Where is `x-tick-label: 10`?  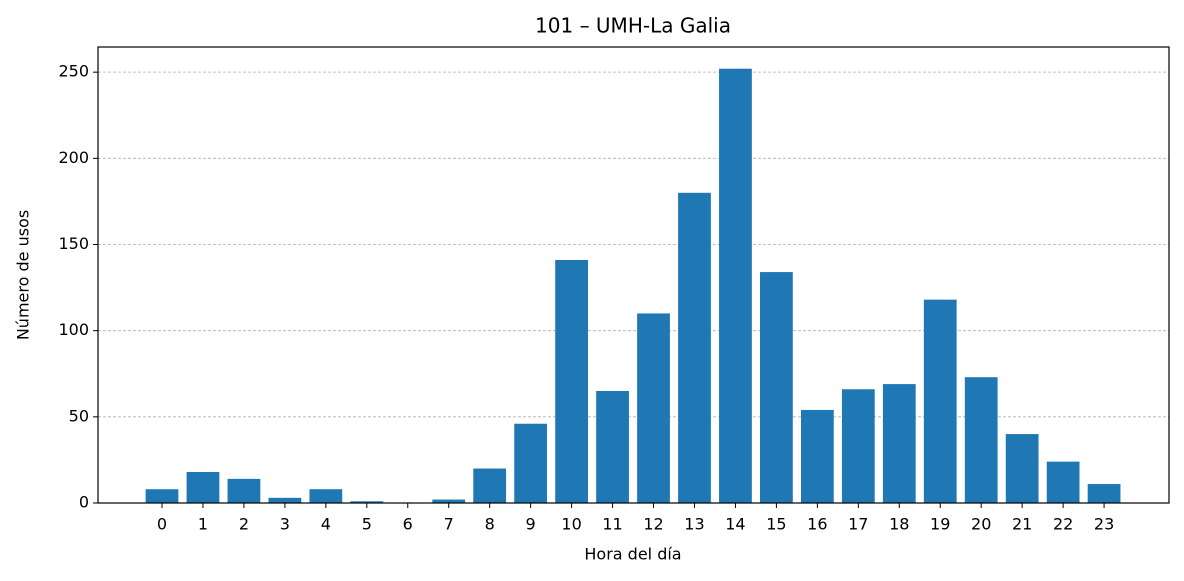 x-tick-label: 10 is located at coordinates (571, 524).